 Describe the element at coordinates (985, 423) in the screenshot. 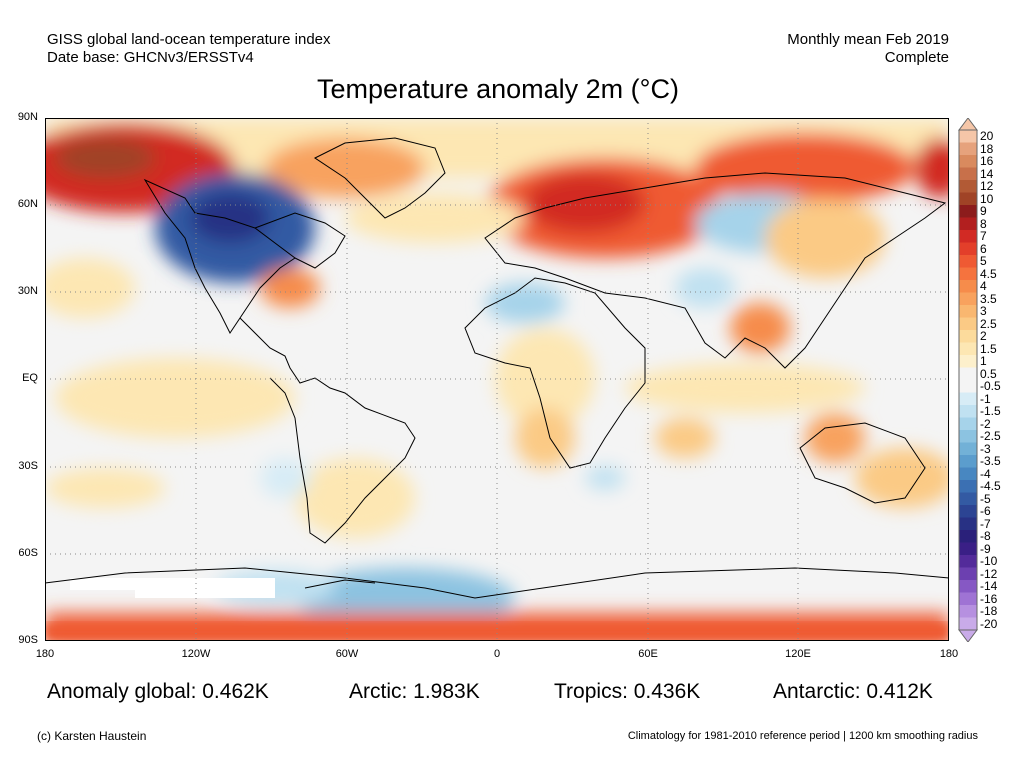

I see `colorbar-tick-label: -2` at that location.